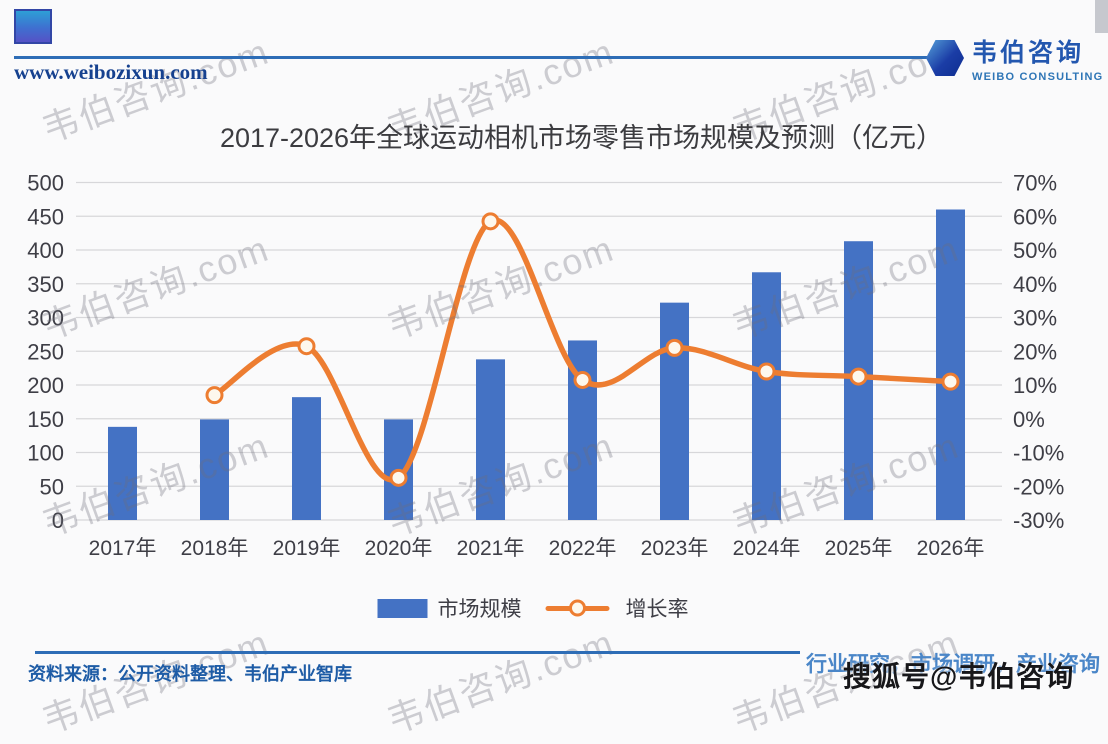 This screenshot has width=1108, height=744. I want to click on y-axis-label-left: 400, so click(45, 250).